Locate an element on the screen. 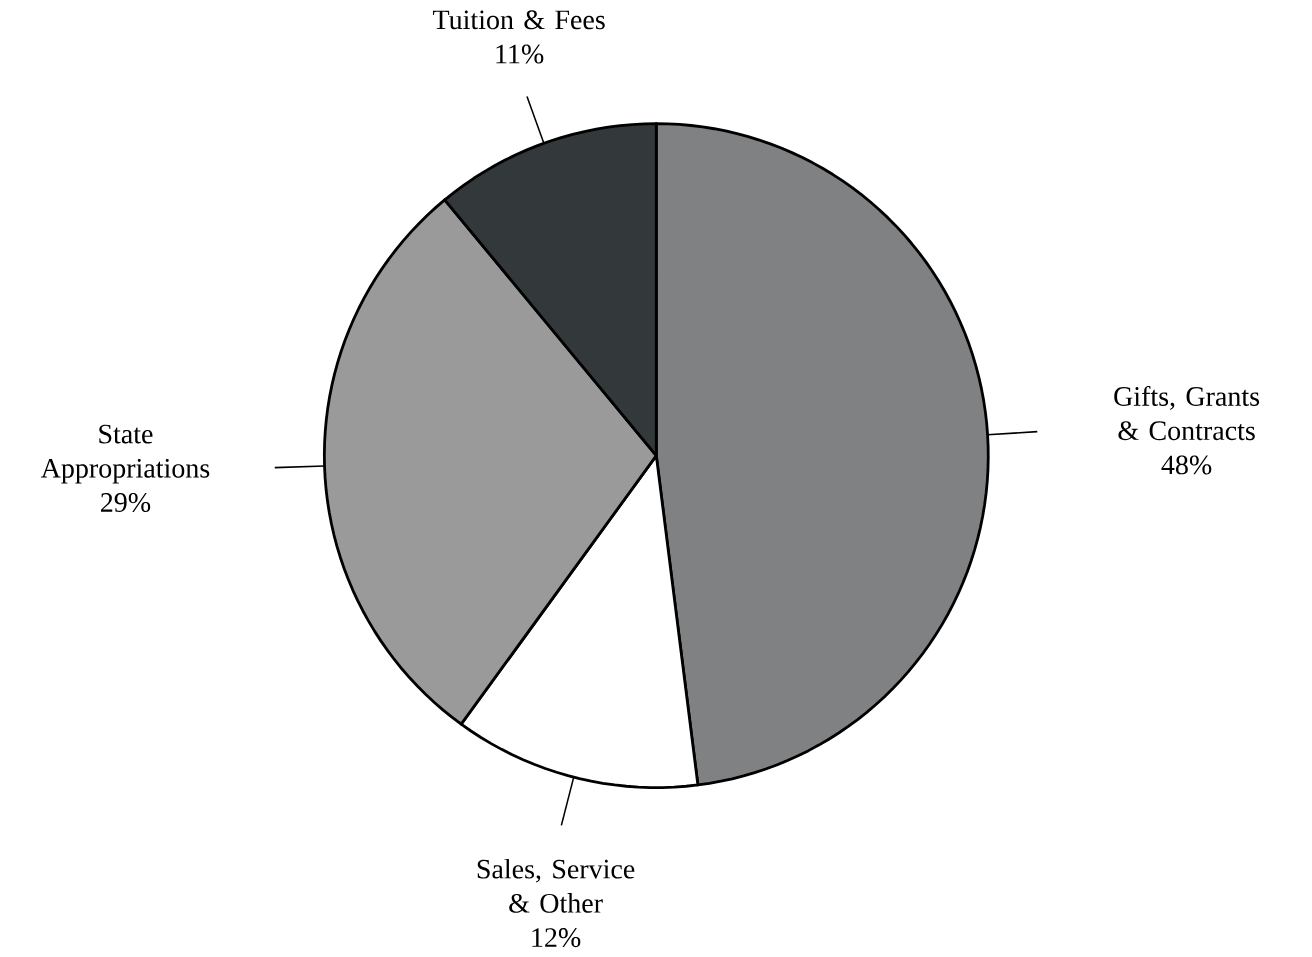 The image size is (1312, 957). data-label: 11% is located at coordinates (520, 54).